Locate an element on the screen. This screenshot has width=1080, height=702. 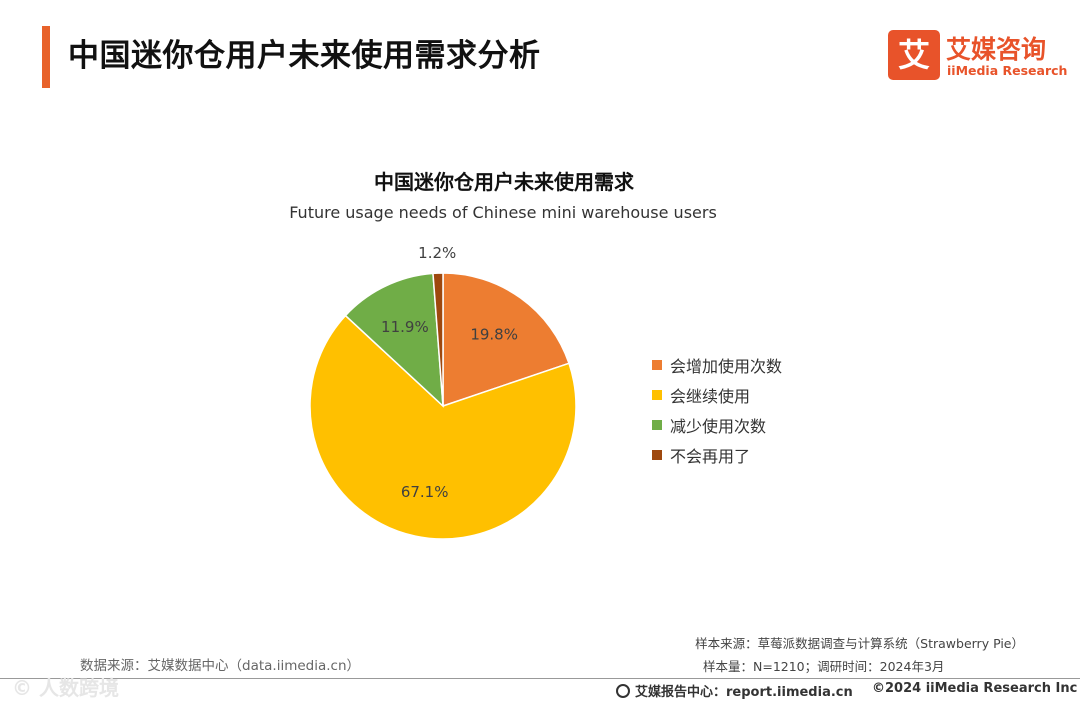
sample-info: 样本量：N=1210；调研时间：2024年3月 is located at coordinates (824, 666).